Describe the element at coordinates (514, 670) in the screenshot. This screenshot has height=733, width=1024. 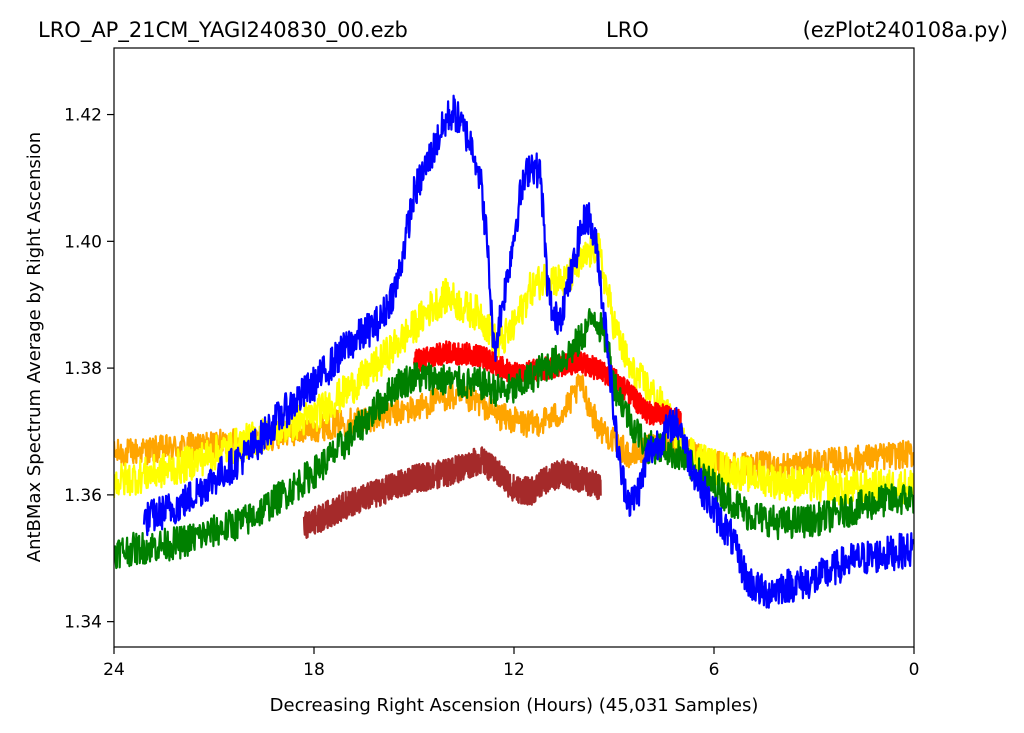
I see `x-tick-label: 12` at that location.